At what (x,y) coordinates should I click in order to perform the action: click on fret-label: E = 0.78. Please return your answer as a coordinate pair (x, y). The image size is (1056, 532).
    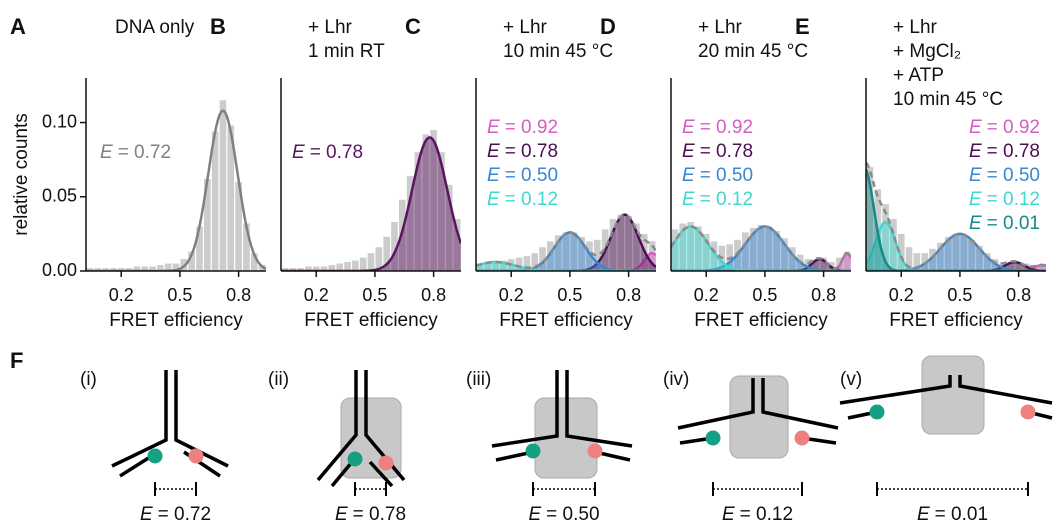
    Looking at the image, I should click on (370, 514).